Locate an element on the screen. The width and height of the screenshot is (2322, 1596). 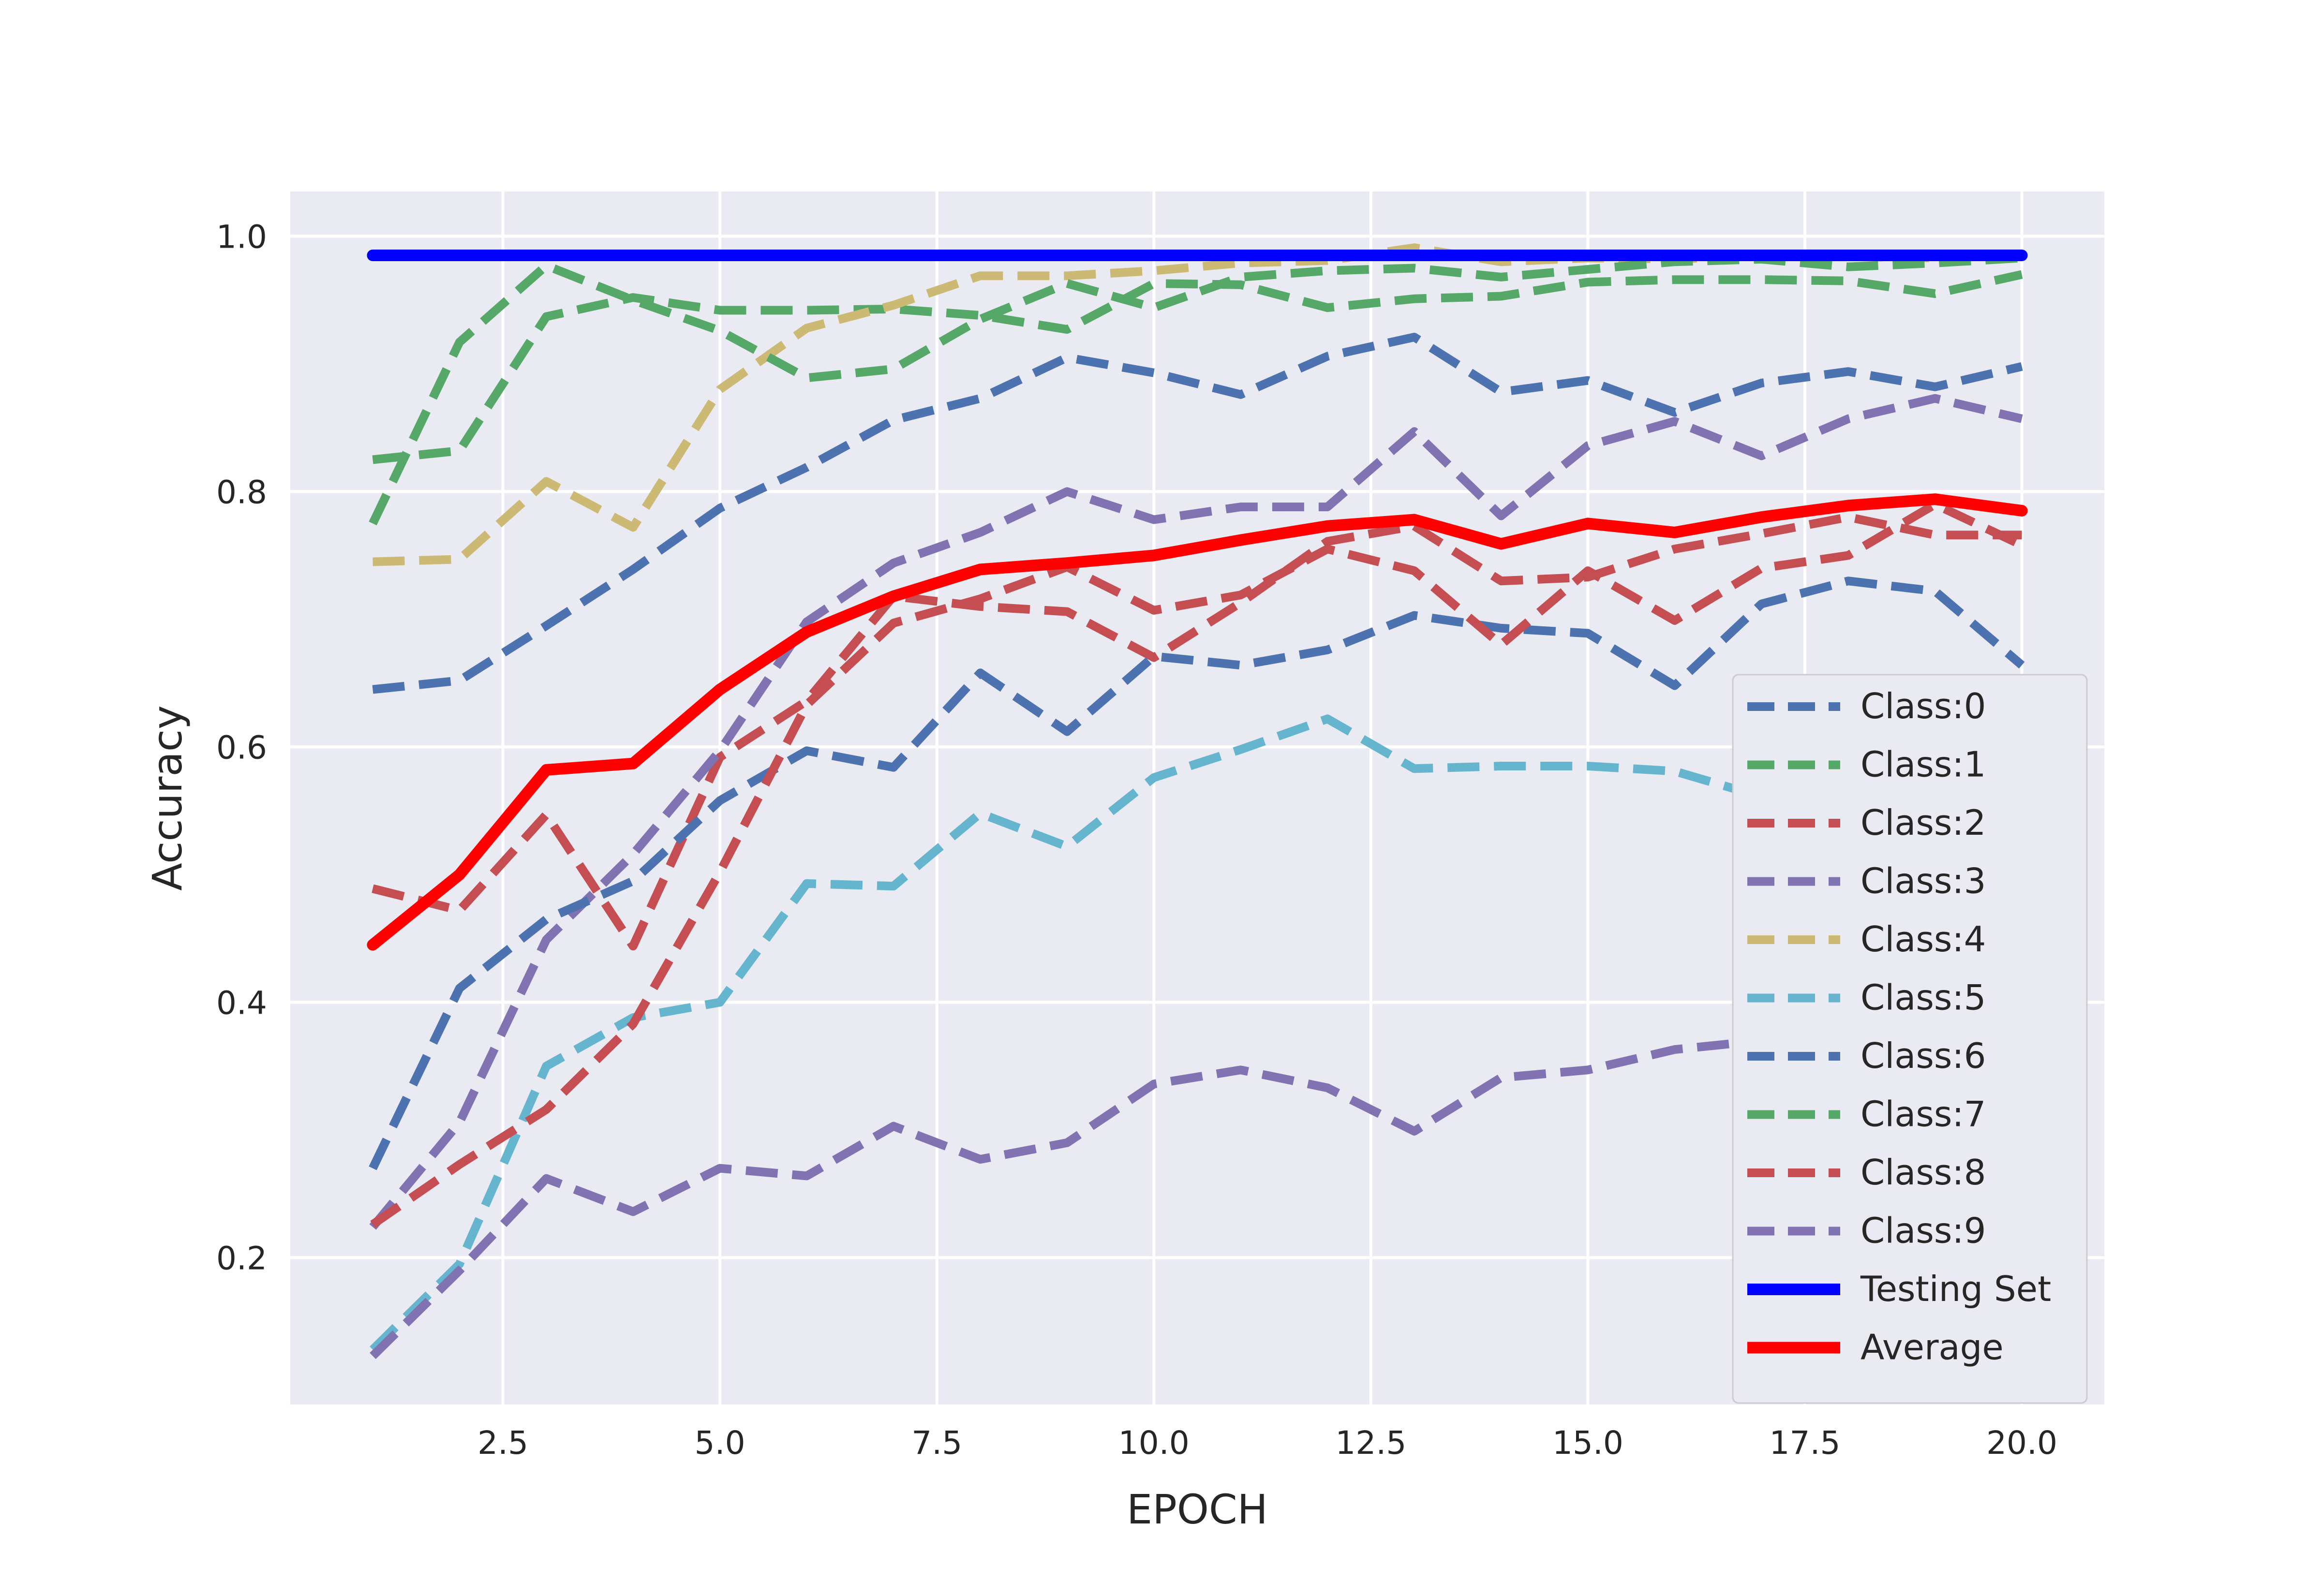
y-tick-label: 0.4 is located at coordinates (241, 1002).